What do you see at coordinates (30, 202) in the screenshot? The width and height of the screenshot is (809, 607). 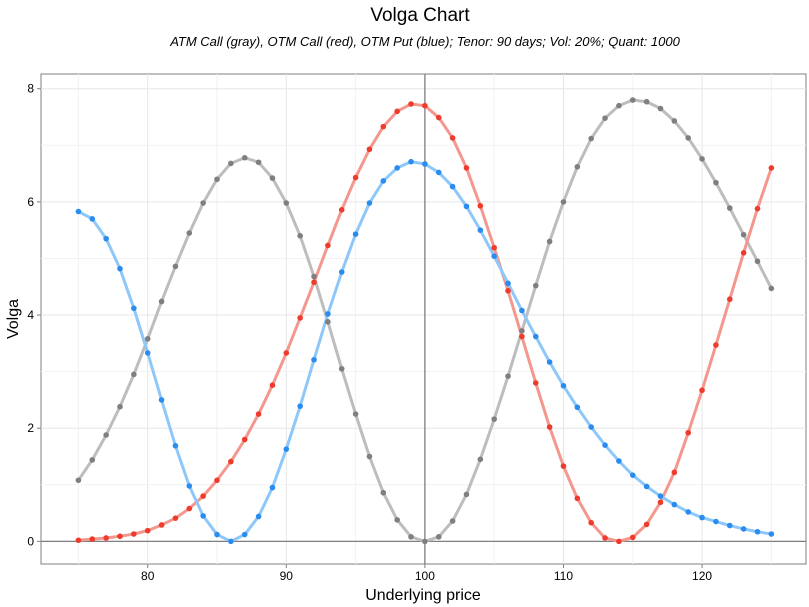 I see `y-tick-label: 6` at bounding box center [30, 202].